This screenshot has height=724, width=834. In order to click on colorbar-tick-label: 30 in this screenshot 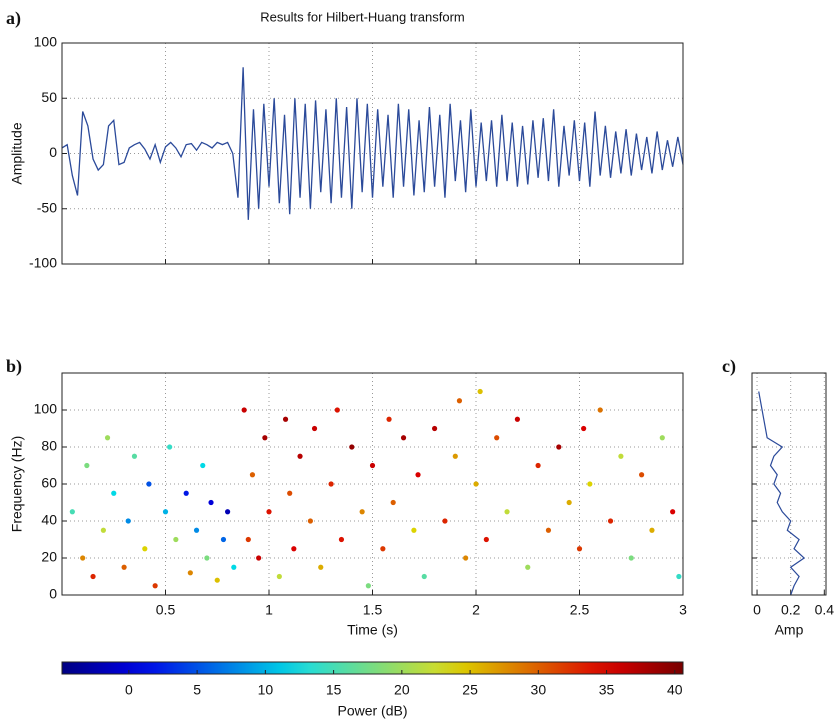, I will do `click(539, 690)`.